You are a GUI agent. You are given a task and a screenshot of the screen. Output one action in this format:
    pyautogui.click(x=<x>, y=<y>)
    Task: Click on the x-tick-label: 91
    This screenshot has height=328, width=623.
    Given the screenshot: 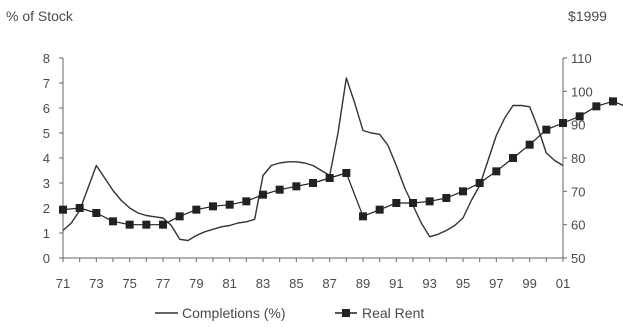 What is the action you would take?
    pyautogui.click(x=396, y=283)
    